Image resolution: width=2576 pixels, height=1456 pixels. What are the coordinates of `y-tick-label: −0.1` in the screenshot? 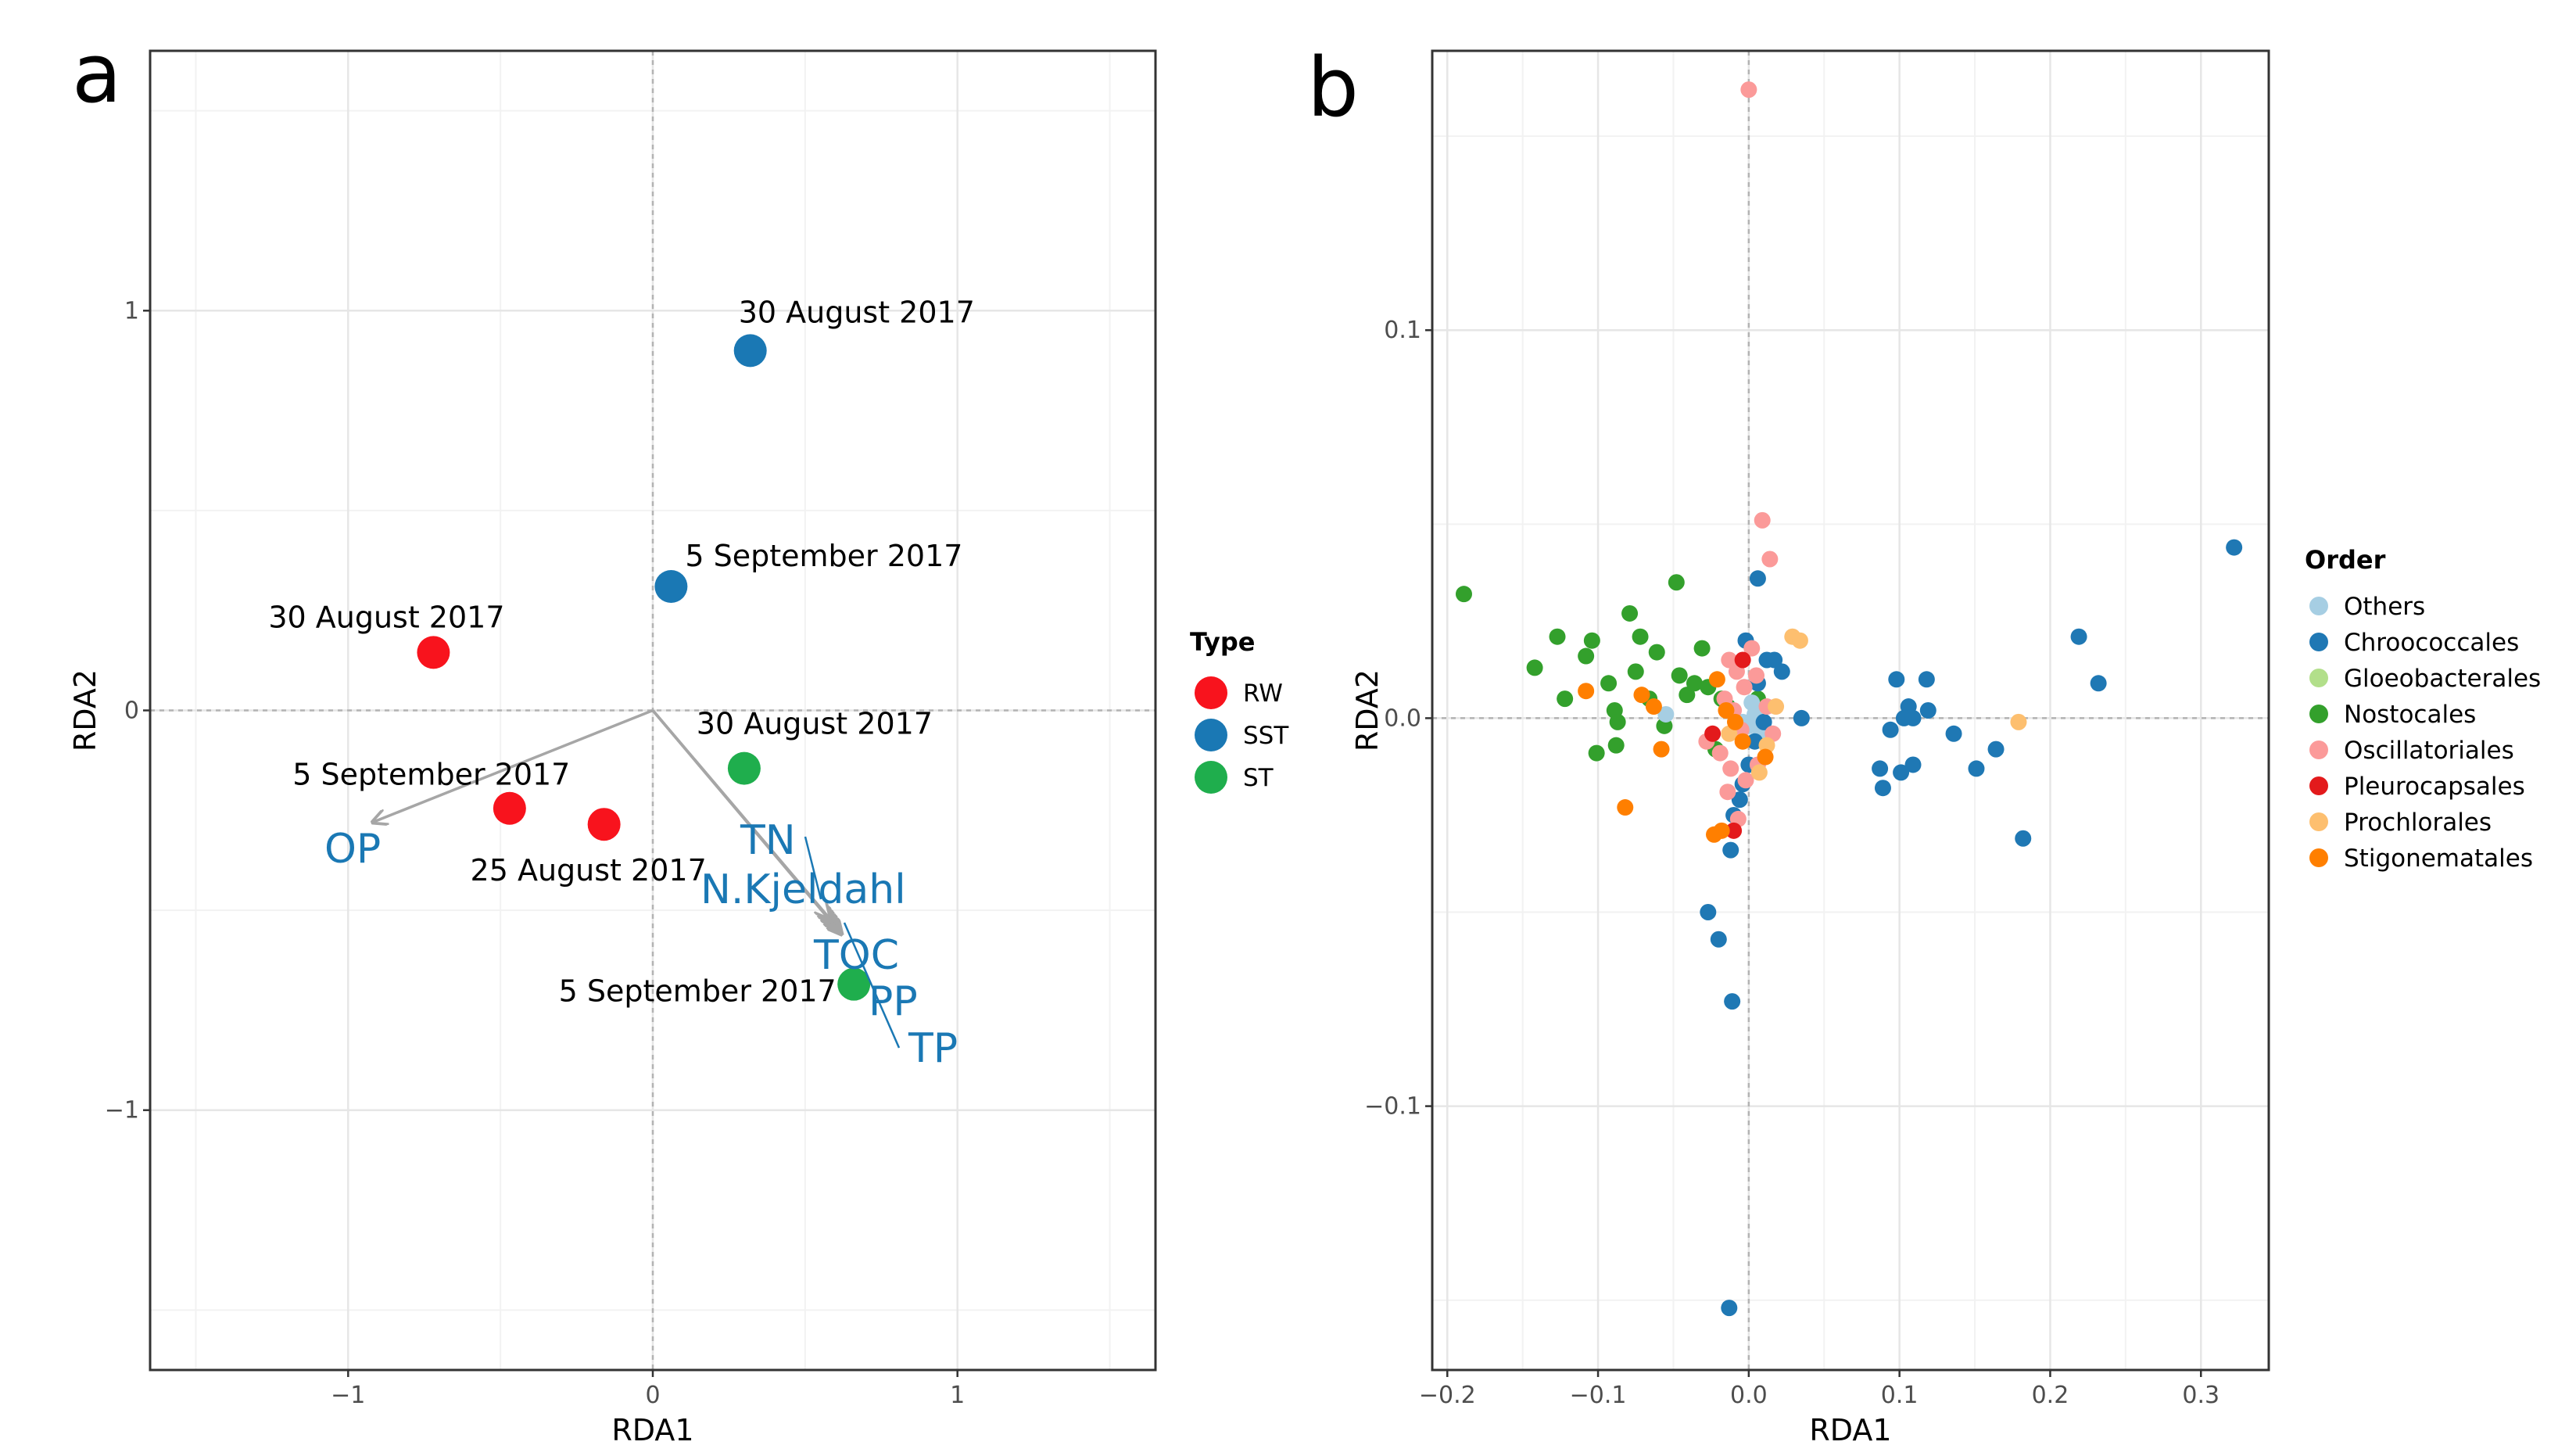 It's located at (1392, 1107).